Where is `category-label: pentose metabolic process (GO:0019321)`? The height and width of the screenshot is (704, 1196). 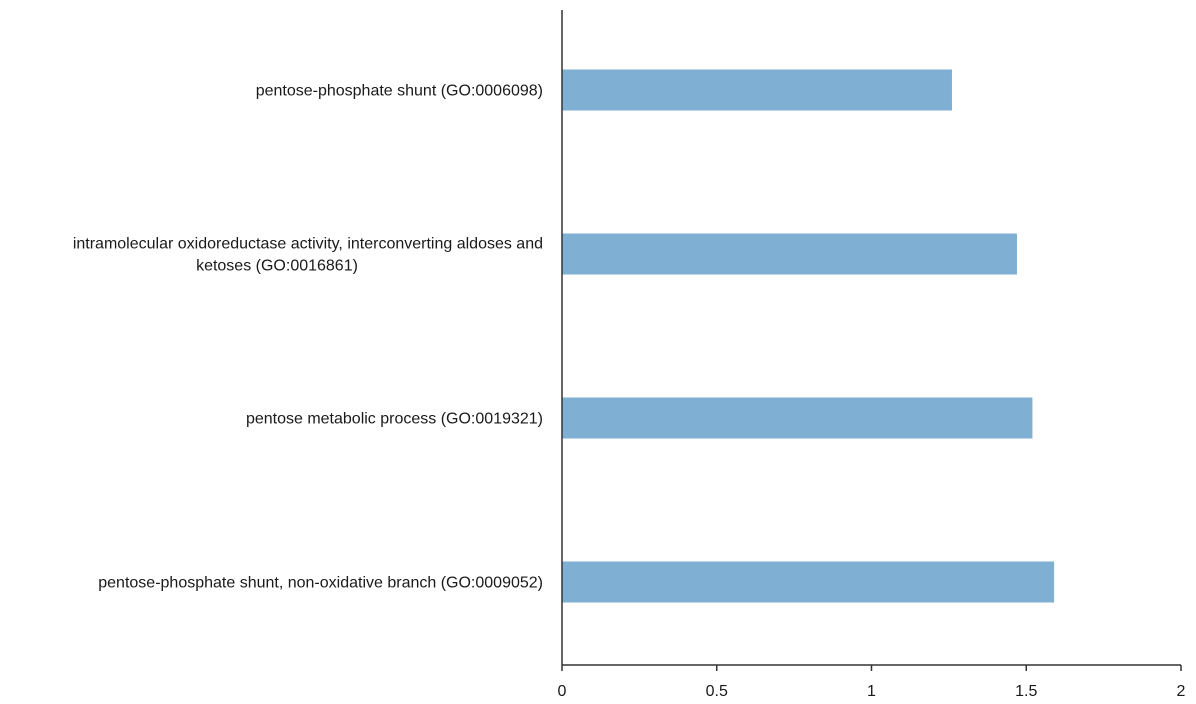
category-label: pentose metabolic process (GO:0019321) is located at coordinates (394, 419).